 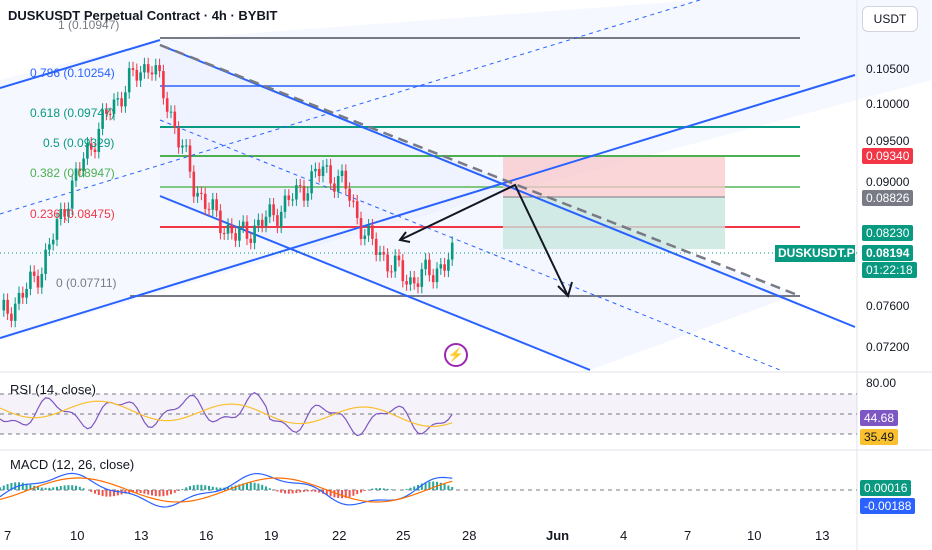 What do you see at coordinates (53, 389) in the screenshot?
I see `rsi-label: RSI (14, close)` at bounding box center [53, 389].